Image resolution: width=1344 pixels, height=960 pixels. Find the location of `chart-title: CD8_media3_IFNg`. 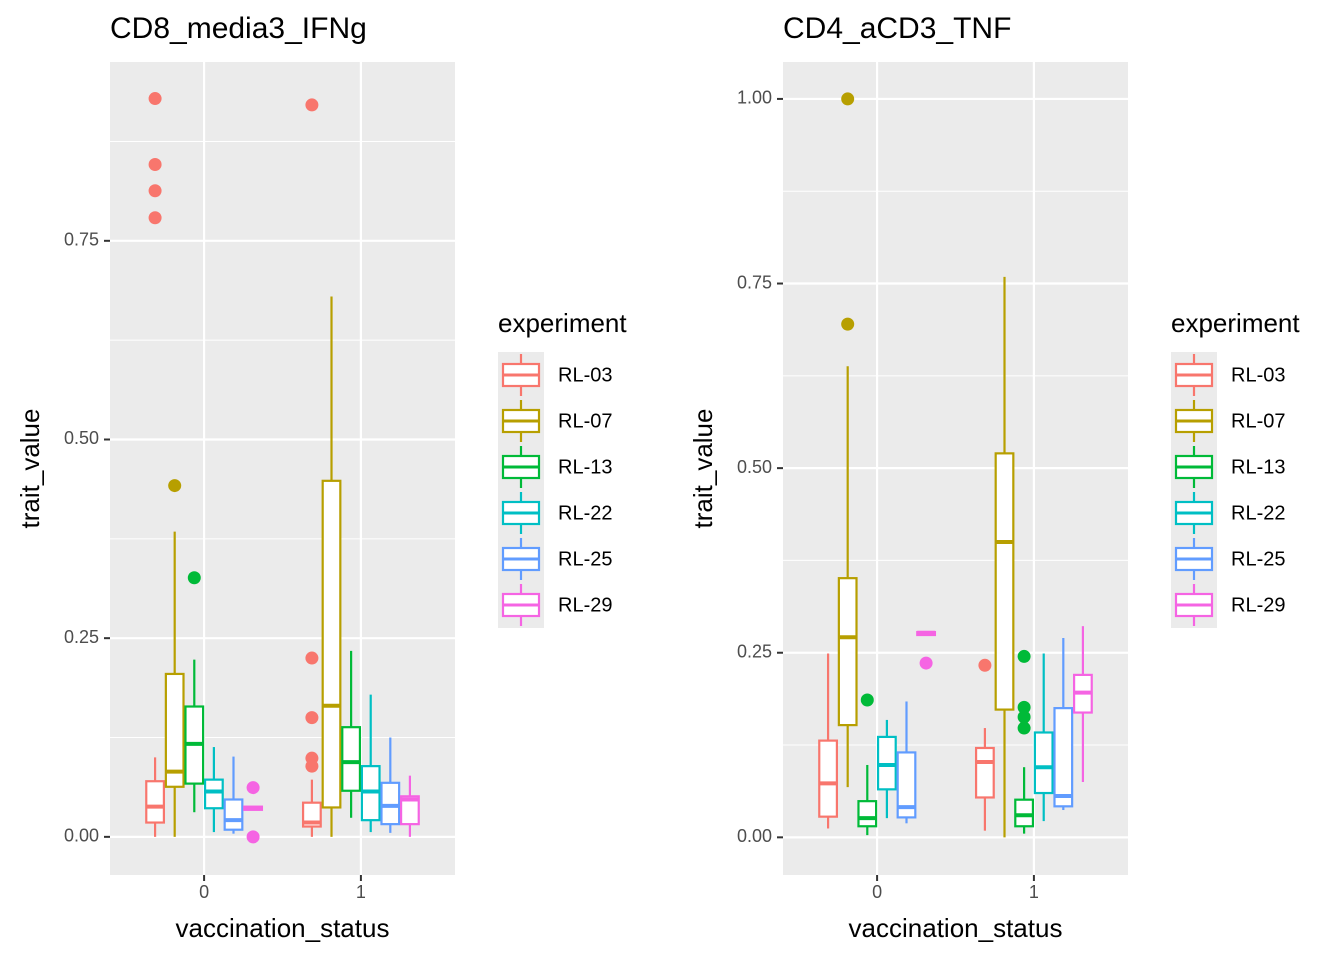

chart-title: CD8_media3_IFNg is located at coordinates (238, 28).